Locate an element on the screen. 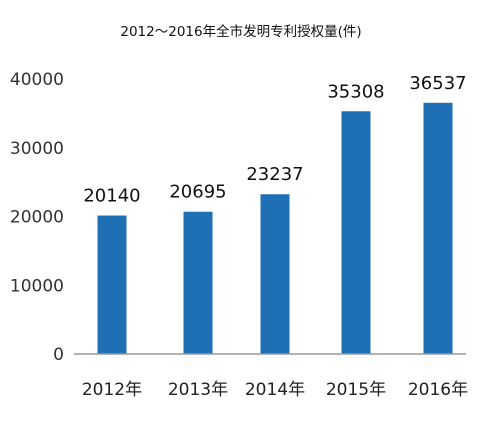  y-tick-label: 40000 is located at coordinates (37, 80).